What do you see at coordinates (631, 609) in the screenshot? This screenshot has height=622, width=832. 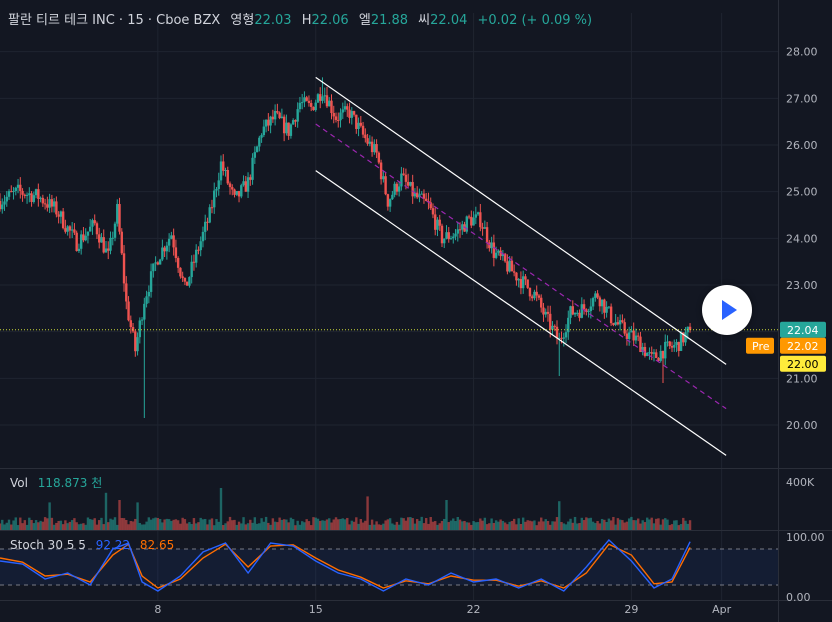 I see `x-tick-label: 29` at bounding box center [631, 609].